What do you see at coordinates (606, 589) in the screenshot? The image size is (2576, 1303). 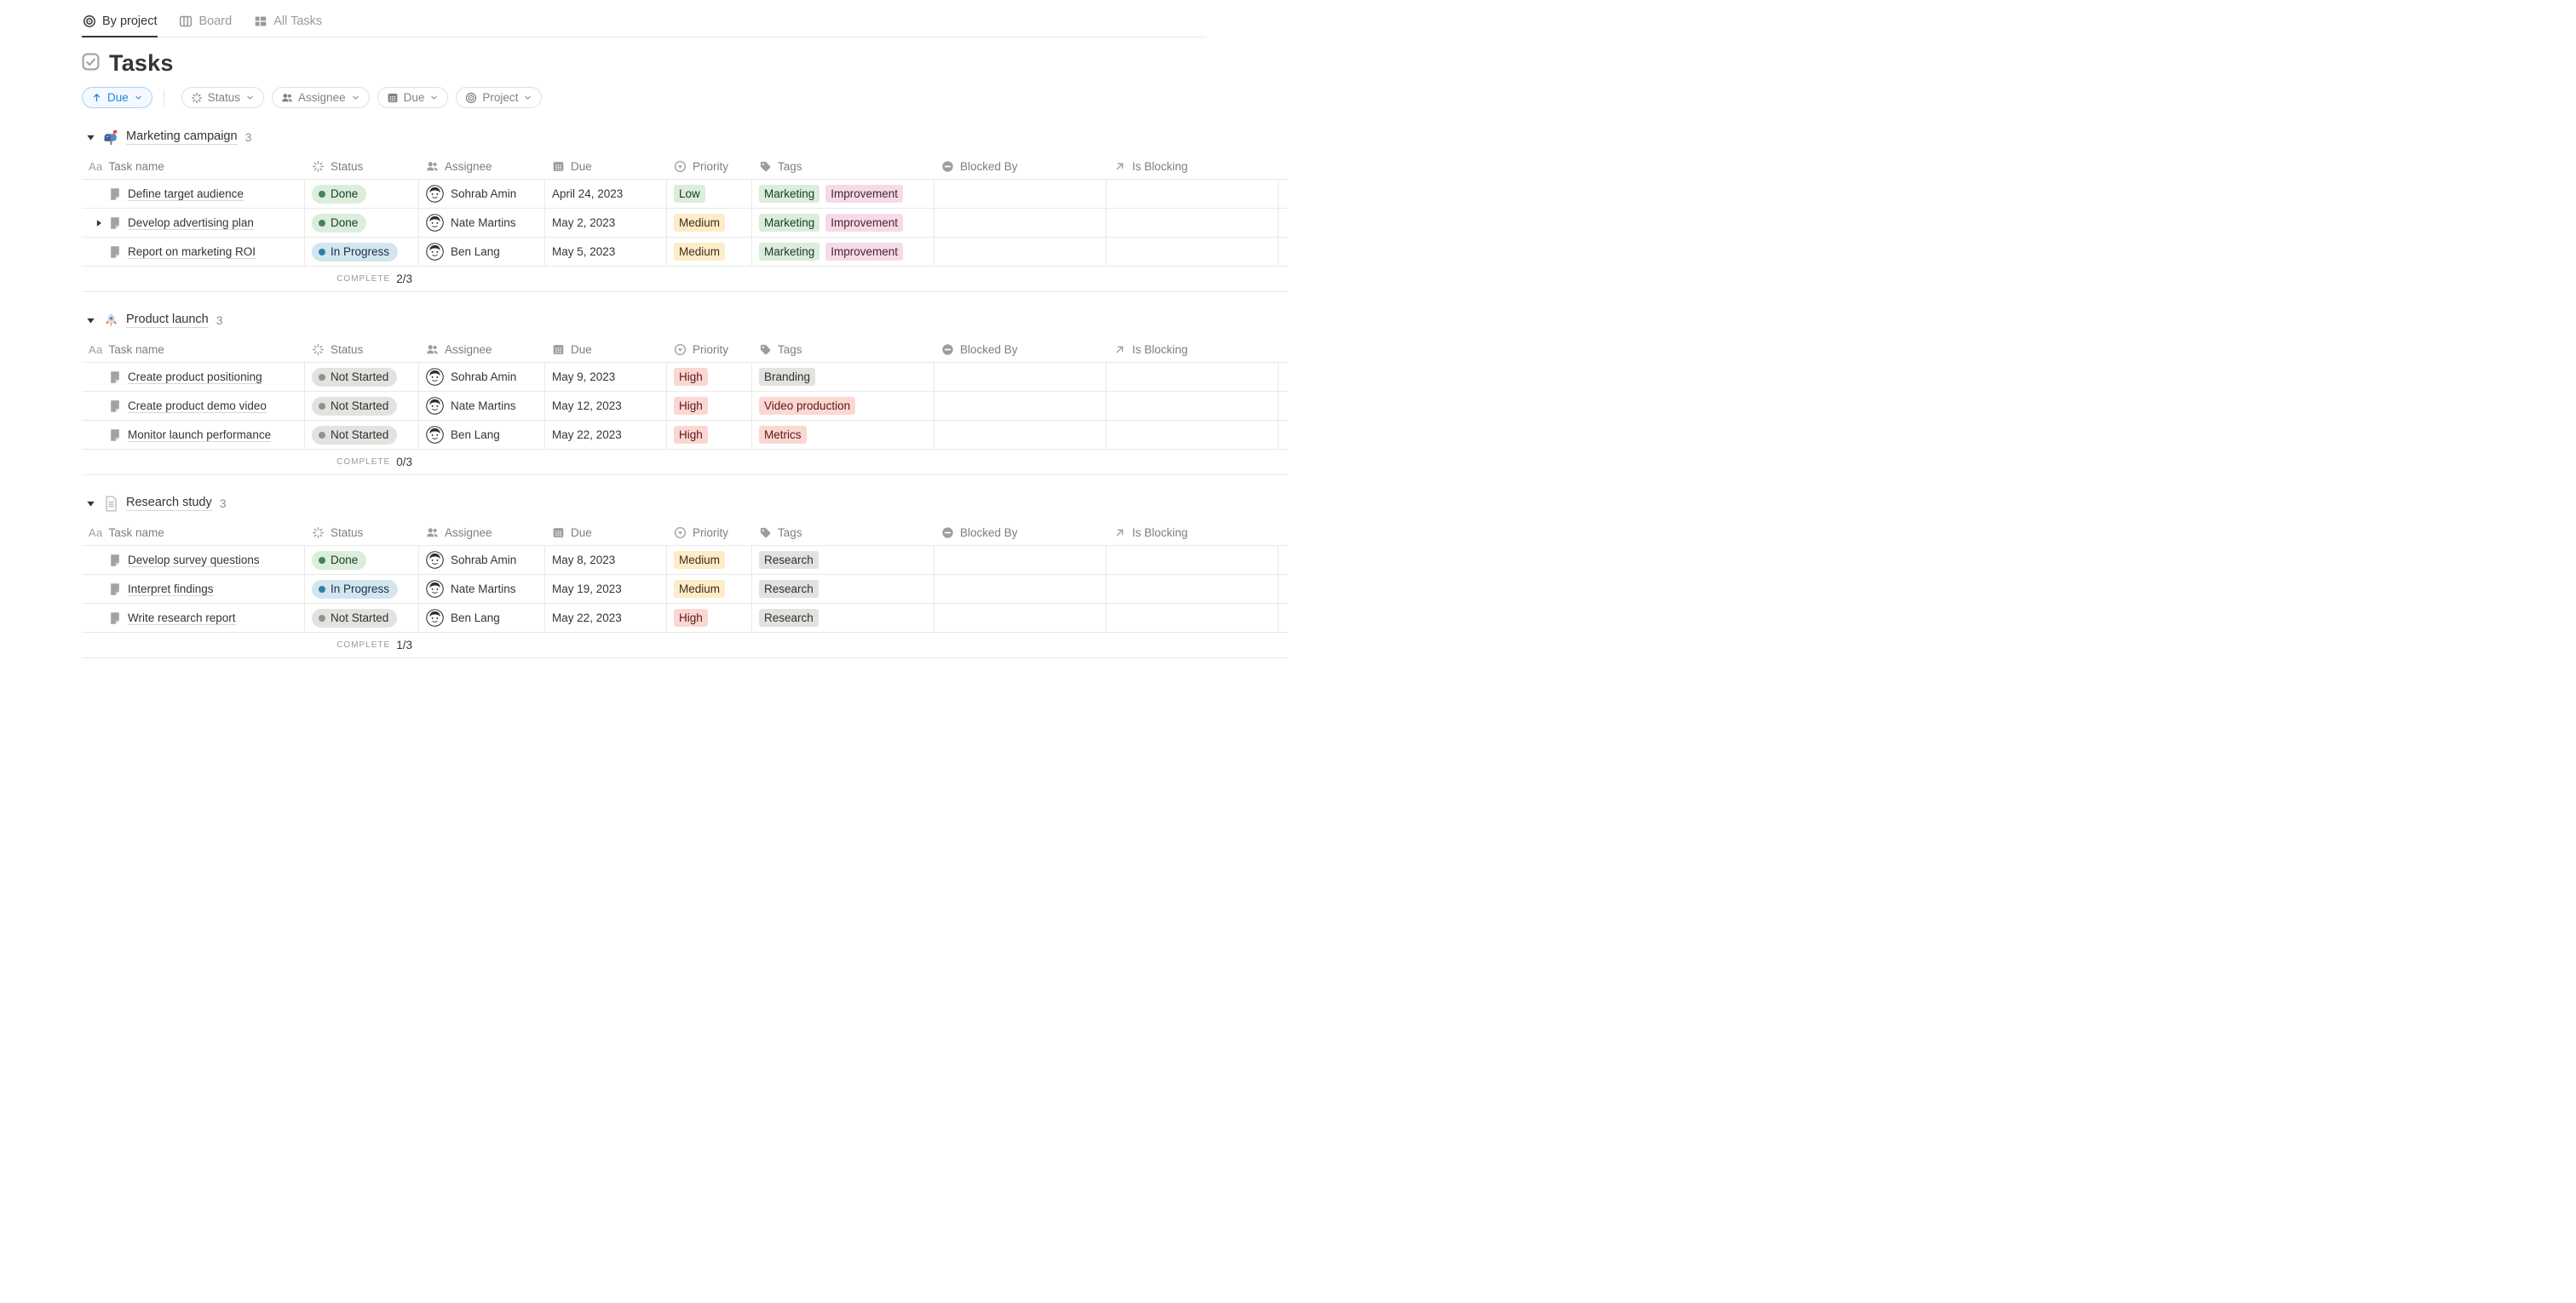 I see `cell-due-date: May 19, 2023` at bounding box center [606, 589].